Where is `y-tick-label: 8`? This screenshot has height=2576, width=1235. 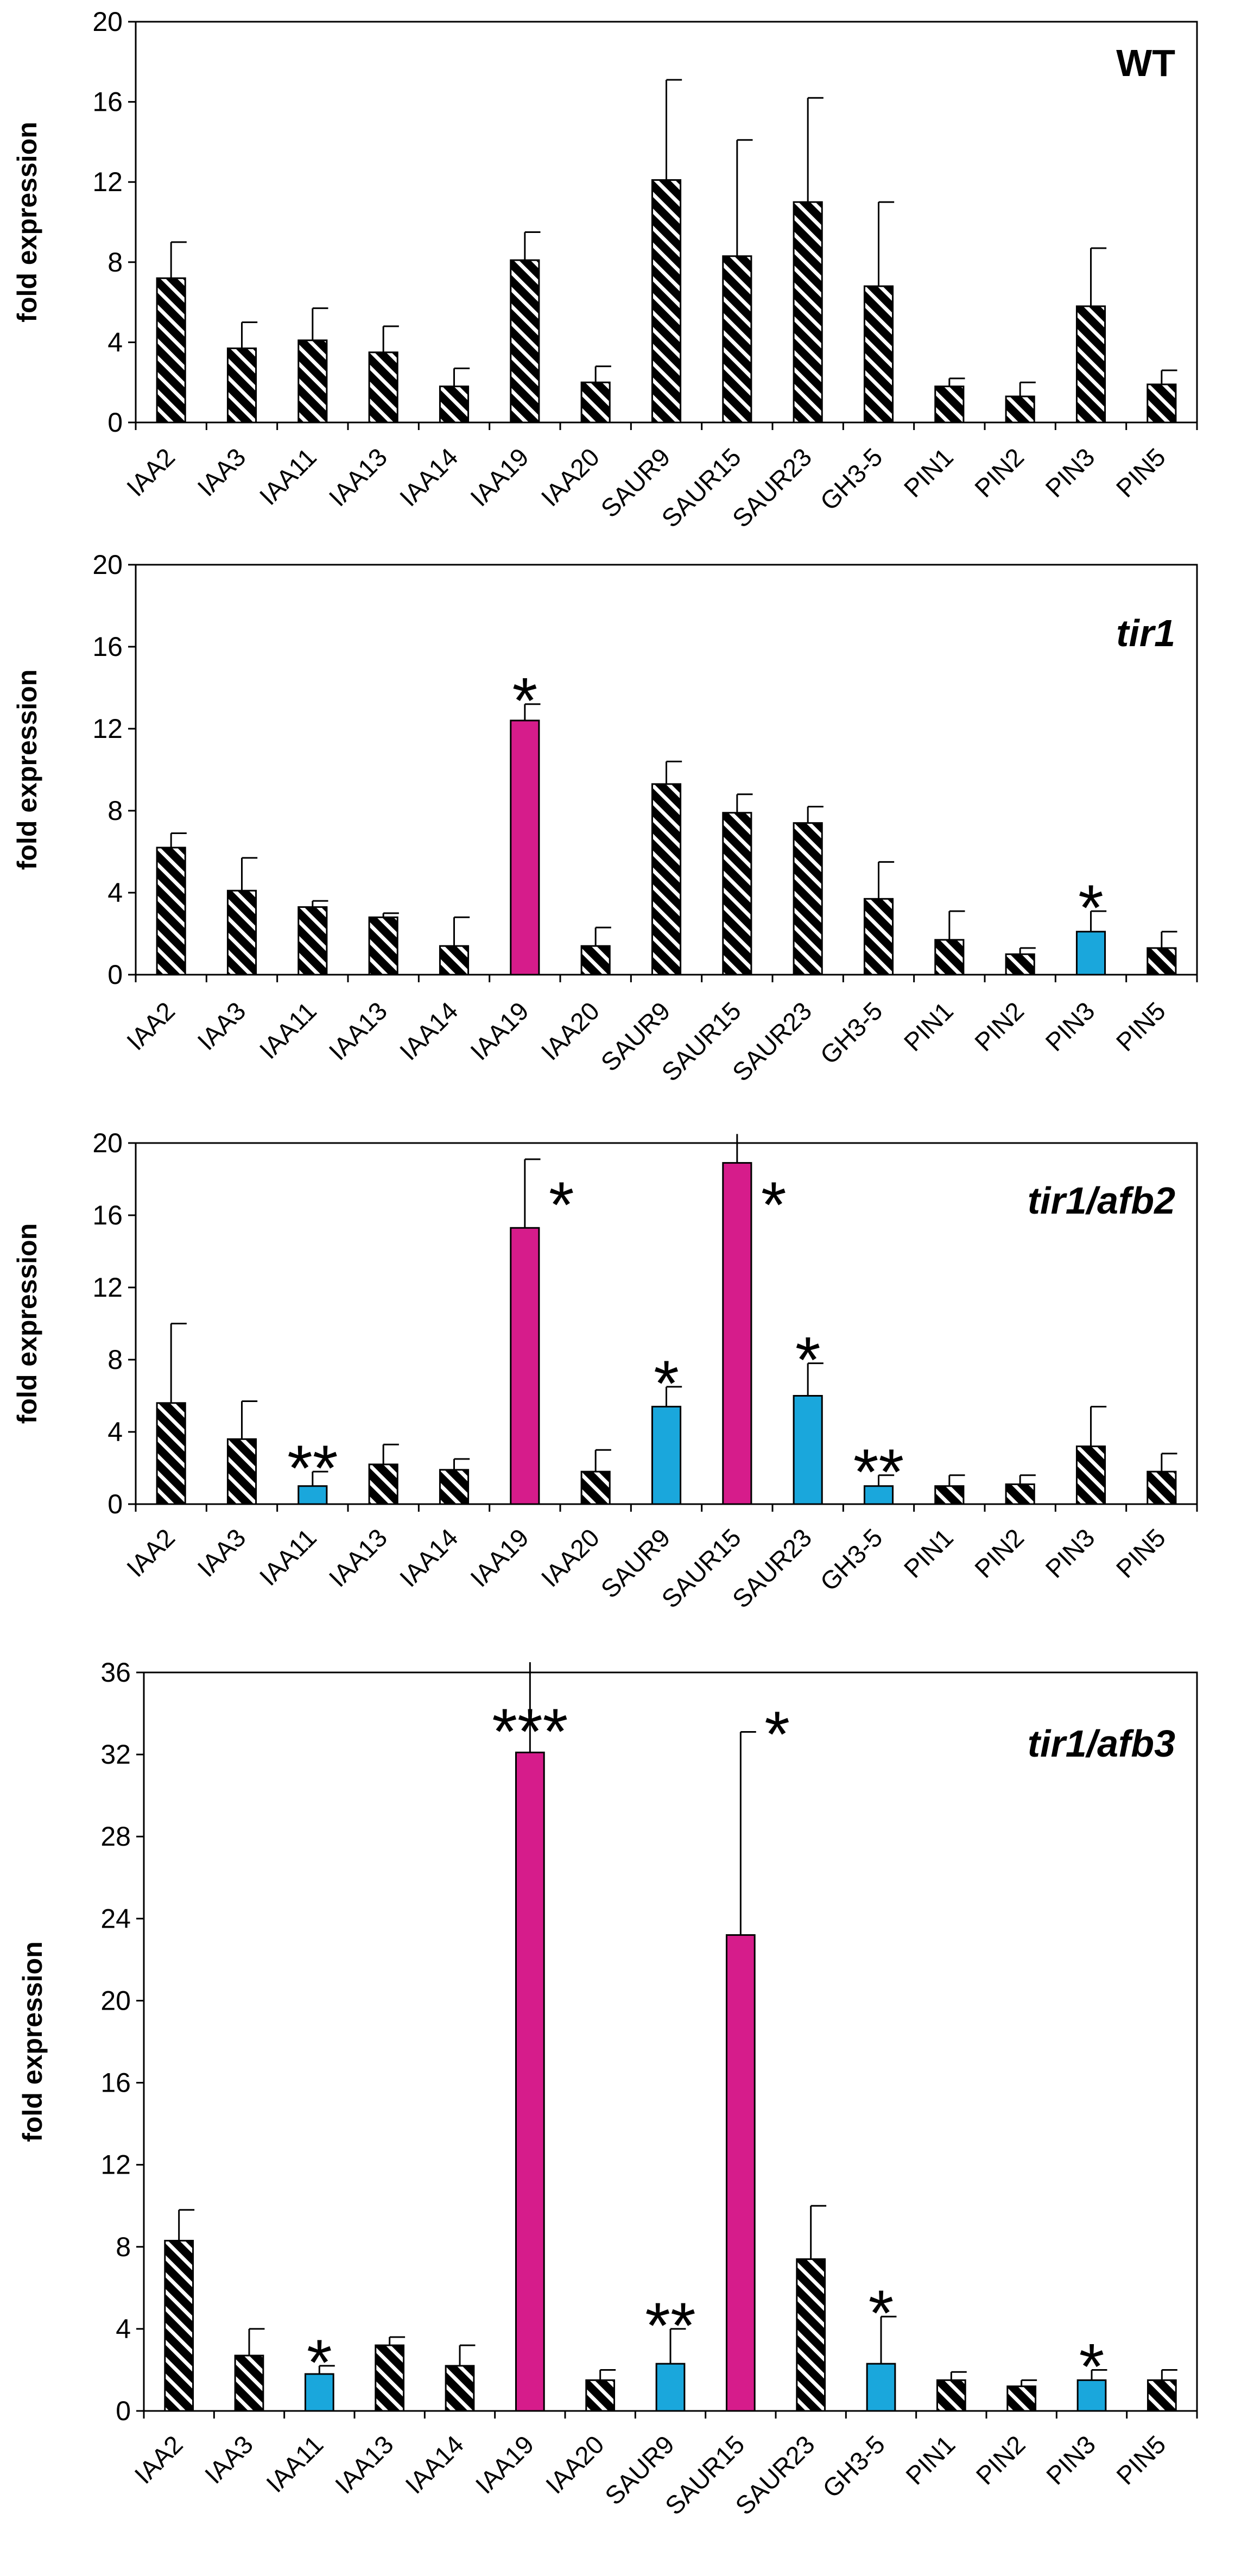 y-tick-label: 8 is located at coordinates (115, 810).